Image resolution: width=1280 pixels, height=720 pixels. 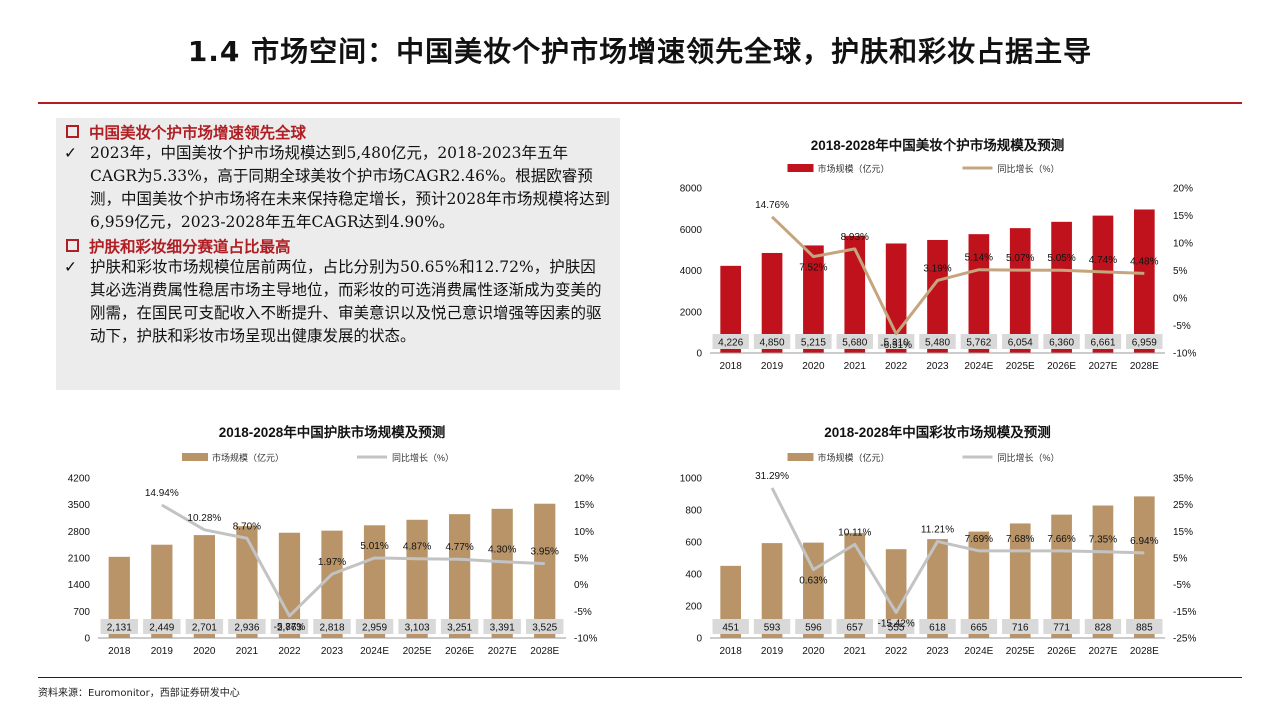 What do you see at coordinates (855, 237) in the screenshot?
I see `growth-label: 8.93%` at bounding box center [855, 237].